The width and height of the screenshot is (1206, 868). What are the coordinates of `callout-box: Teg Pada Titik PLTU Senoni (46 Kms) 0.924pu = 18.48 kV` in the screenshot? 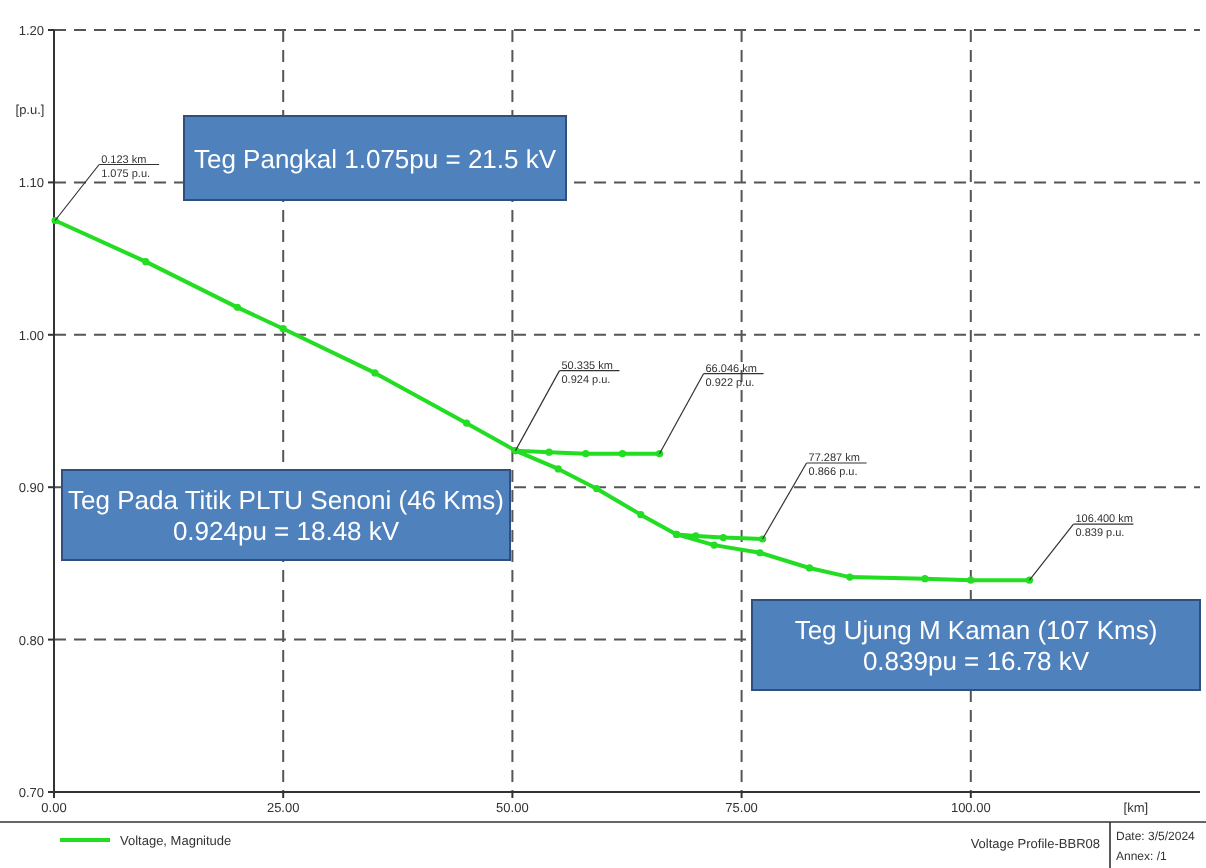 It's located at (286, 515).